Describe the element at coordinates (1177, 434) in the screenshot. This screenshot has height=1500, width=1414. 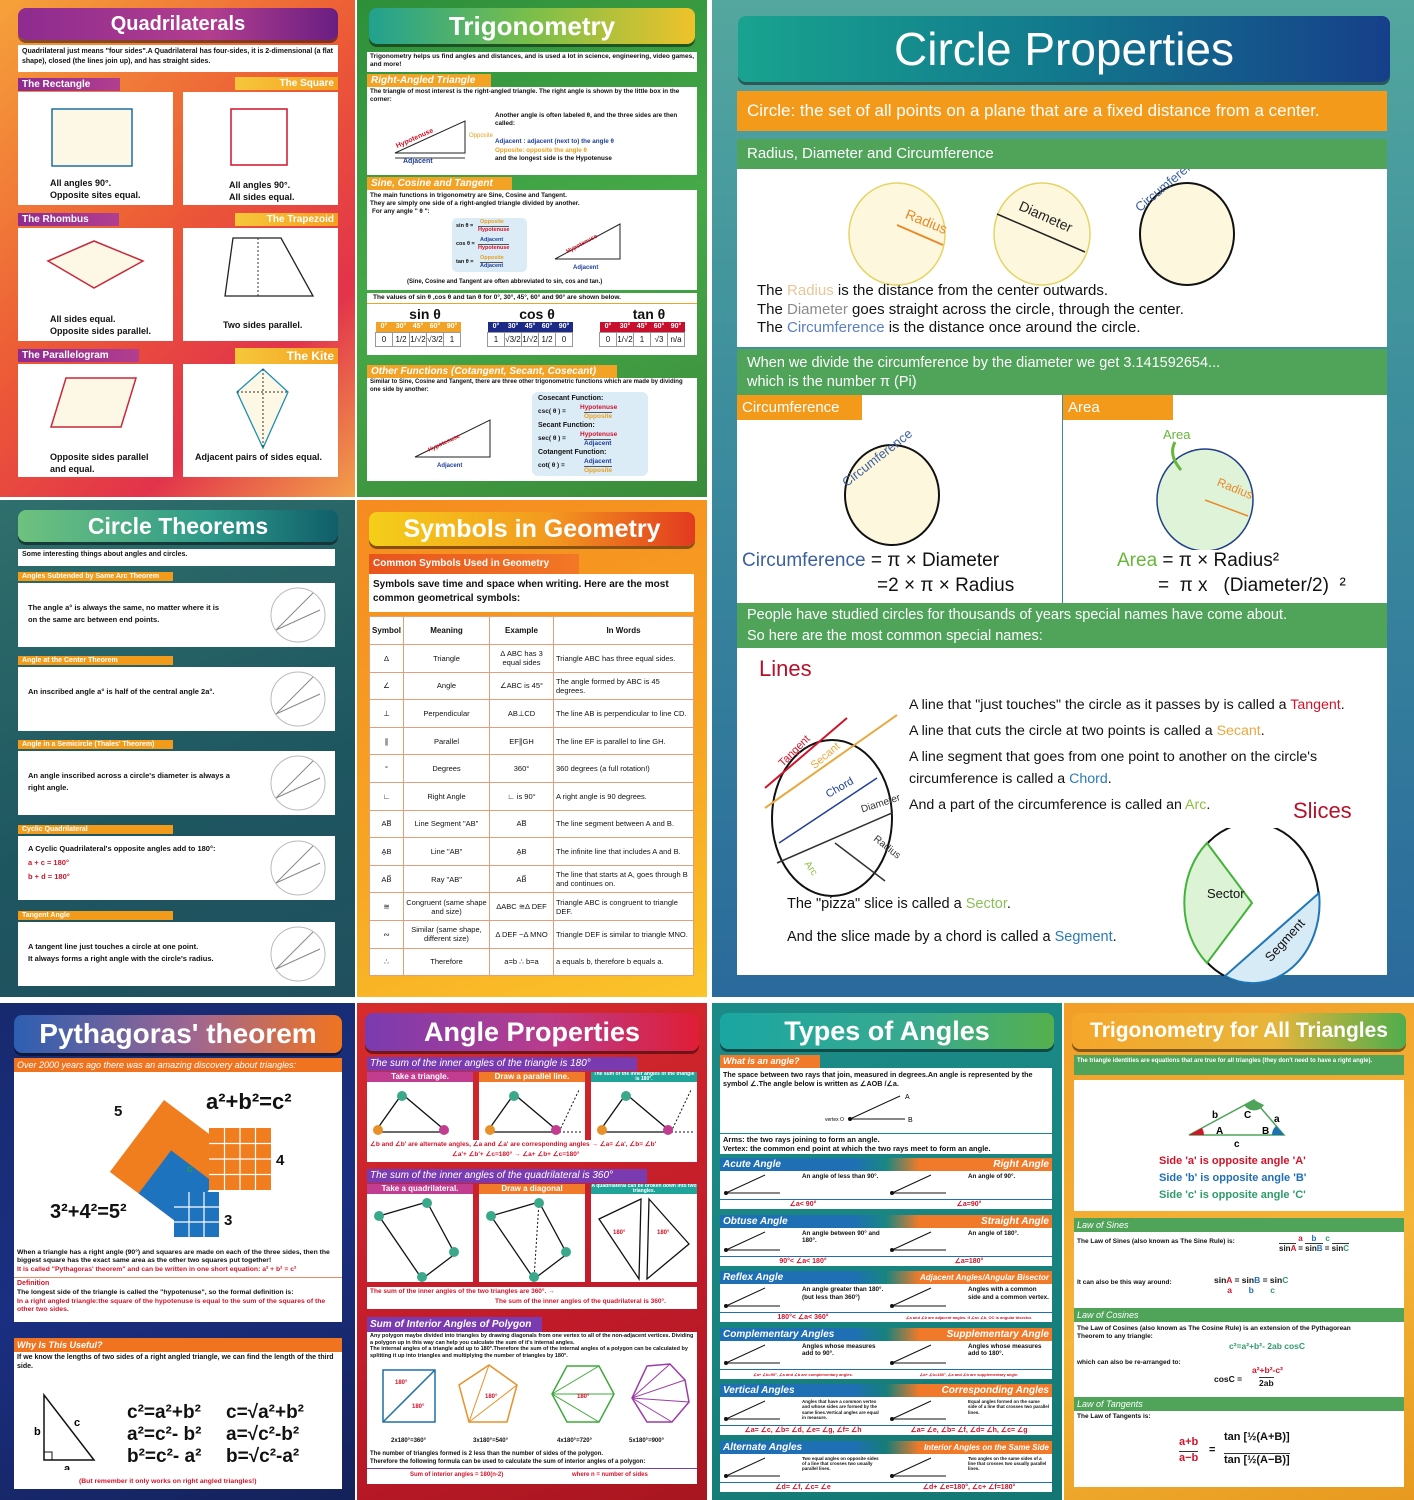
I see `svg-text: Area` at that location.